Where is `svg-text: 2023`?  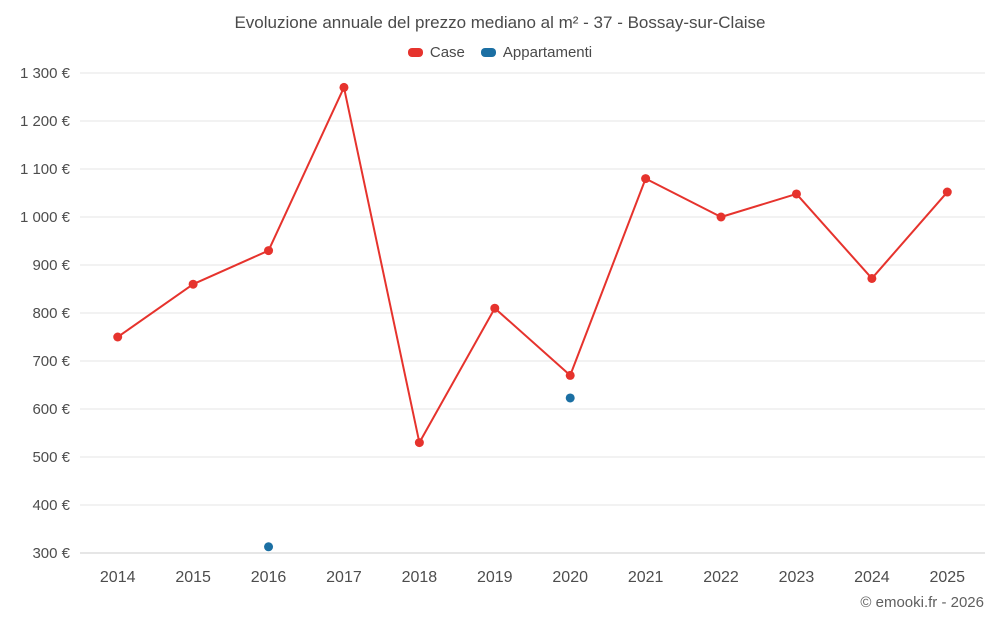 svg-text: 2023 is located at coordinates (797, 577).